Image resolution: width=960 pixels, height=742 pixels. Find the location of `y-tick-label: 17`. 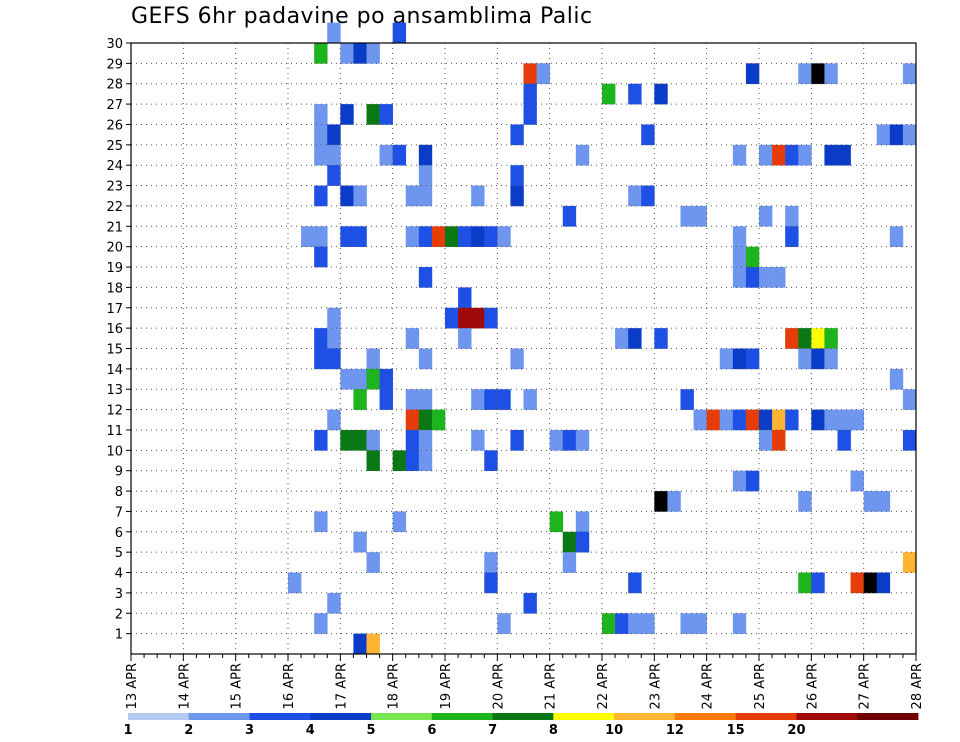

y-tick-label: 17 is located at coordinates (114, 309).